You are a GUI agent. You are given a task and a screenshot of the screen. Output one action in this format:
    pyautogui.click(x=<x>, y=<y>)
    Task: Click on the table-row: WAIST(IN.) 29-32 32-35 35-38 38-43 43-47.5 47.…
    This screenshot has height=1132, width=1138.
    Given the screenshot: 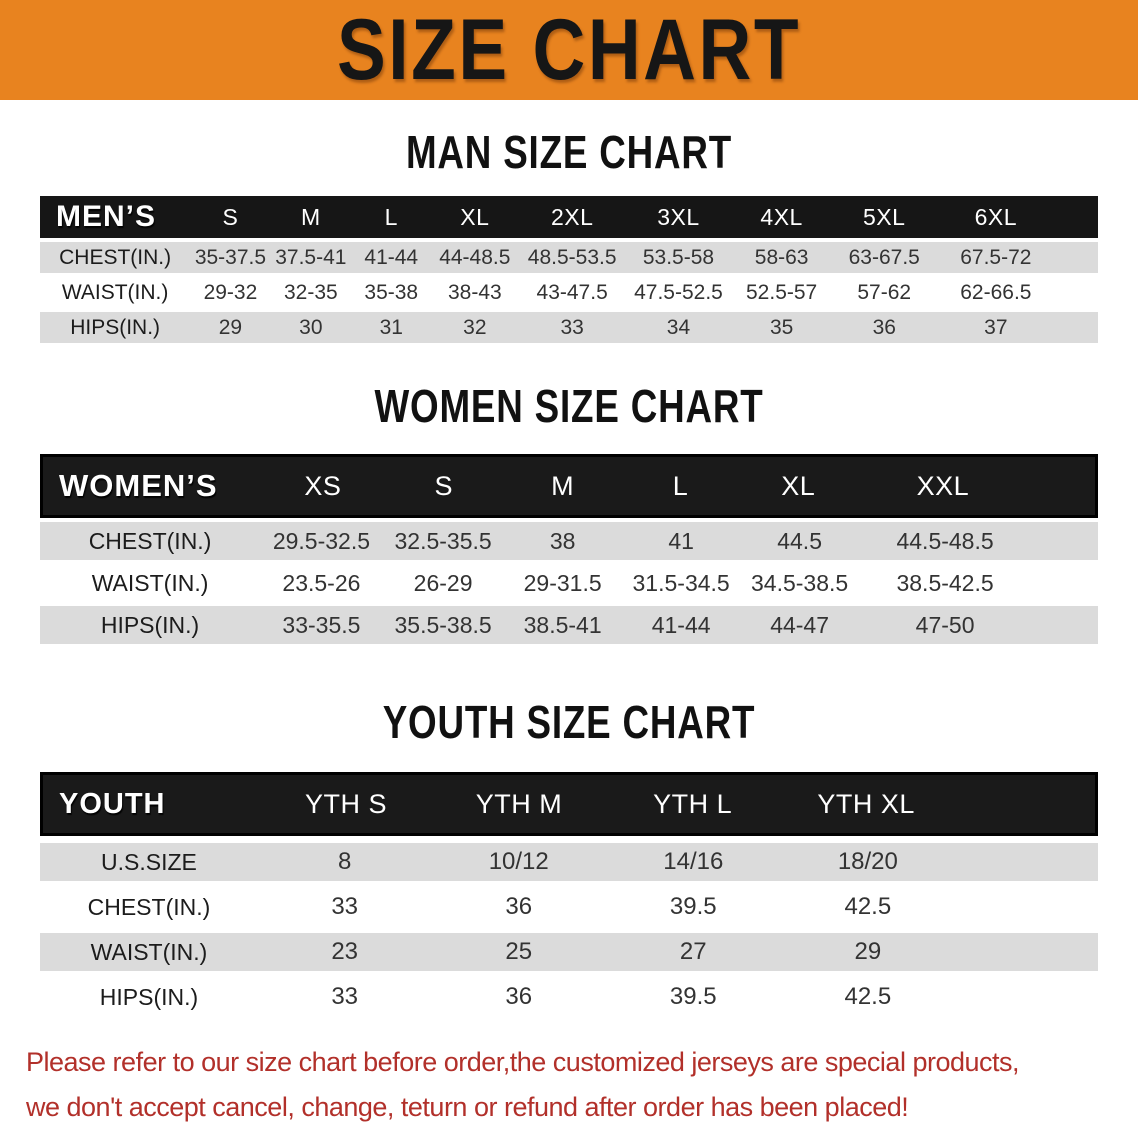 What is the action you would take?
    pyautogui.click(x=569, y=292)
    